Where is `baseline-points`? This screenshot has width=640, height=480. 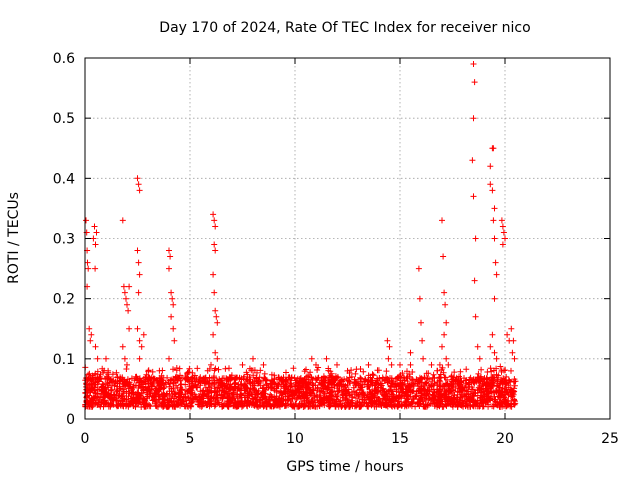 baseline-points is located at coordinates (300, 386).